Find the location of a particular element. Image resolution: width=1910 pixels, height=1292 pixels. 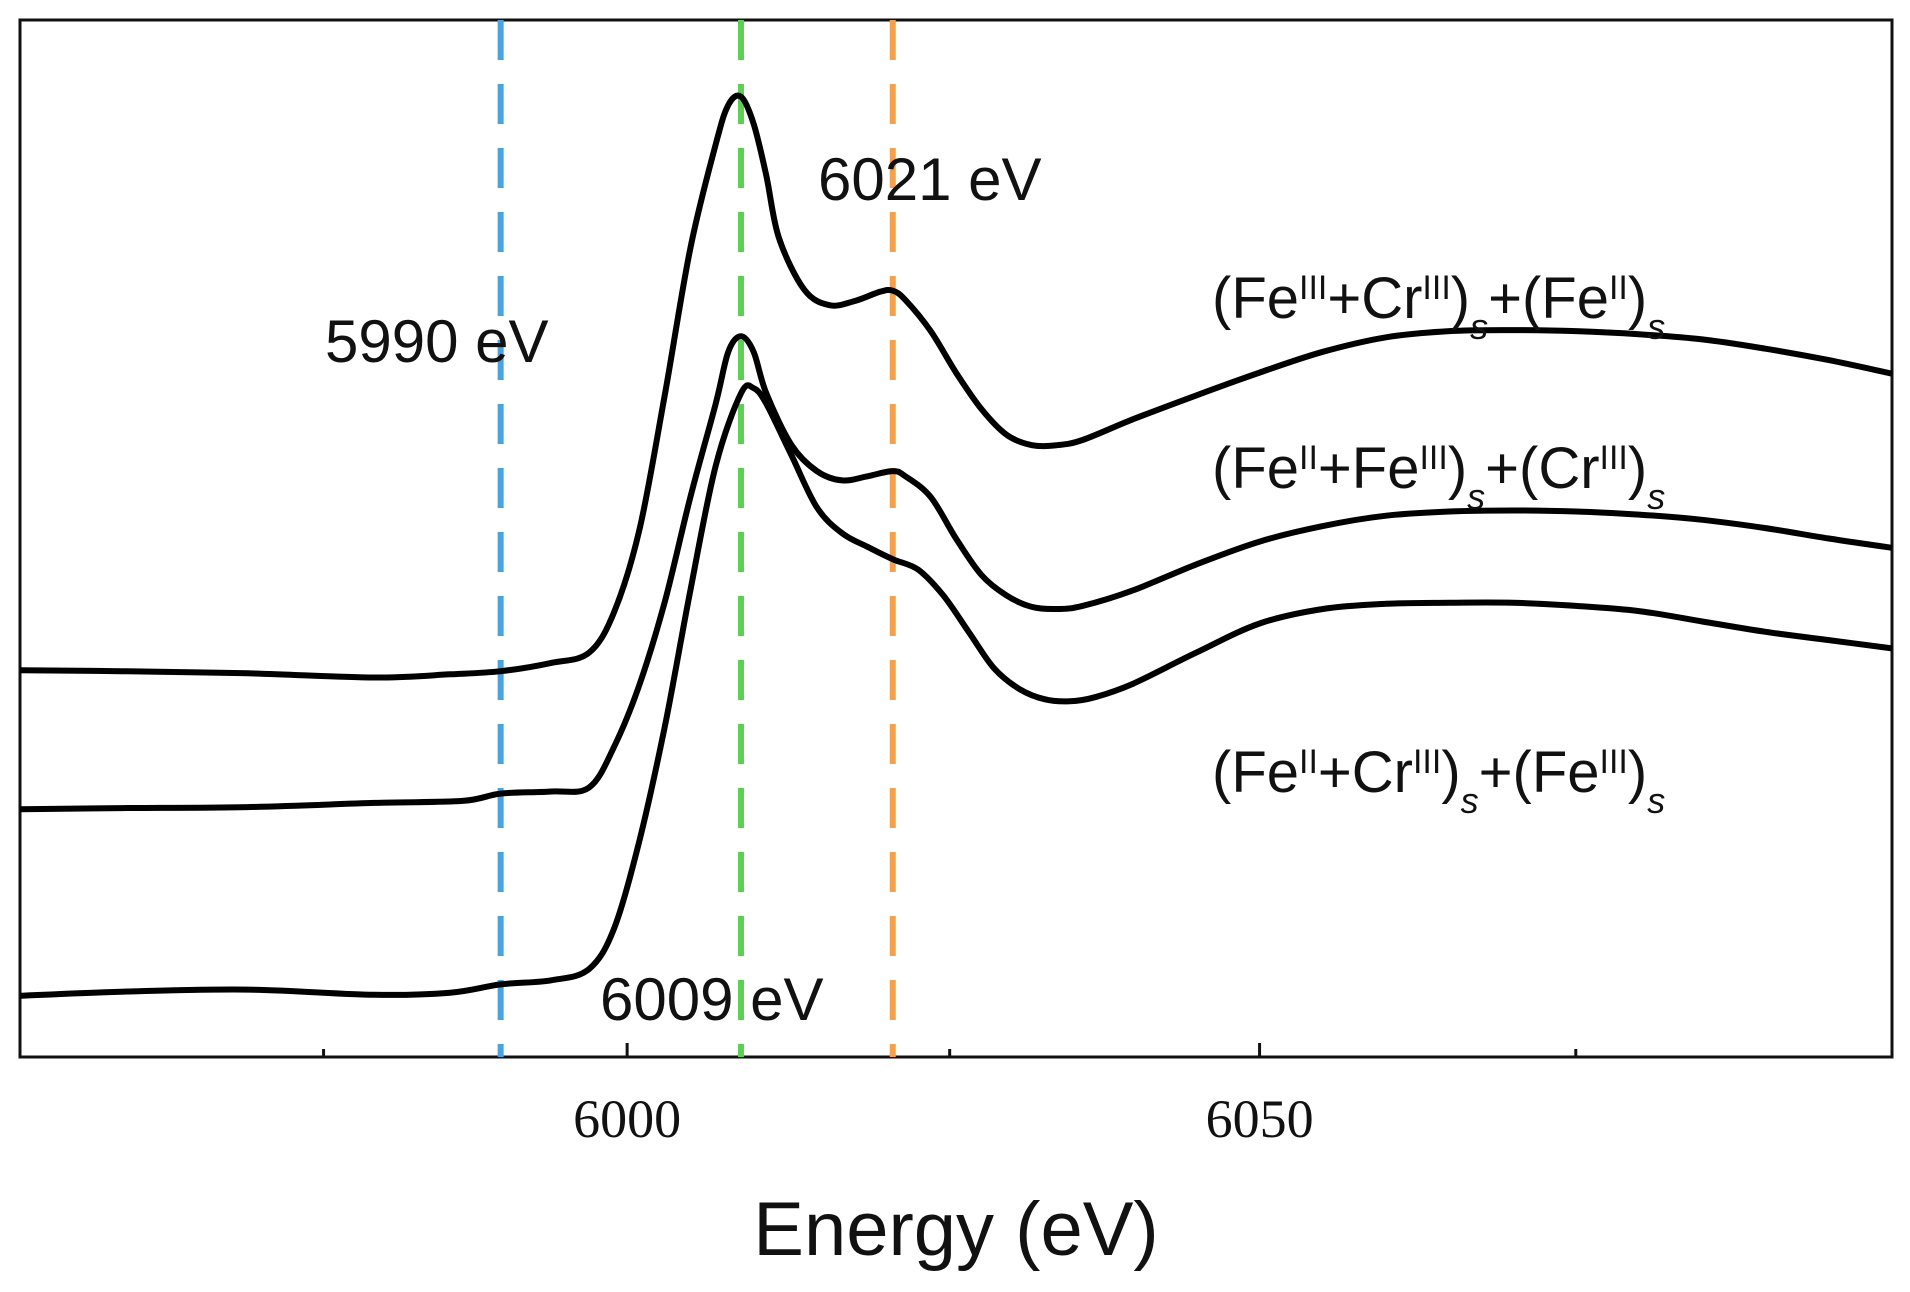

x-tick-label-6050: 6050 is located at coordinates (1260, 1119).